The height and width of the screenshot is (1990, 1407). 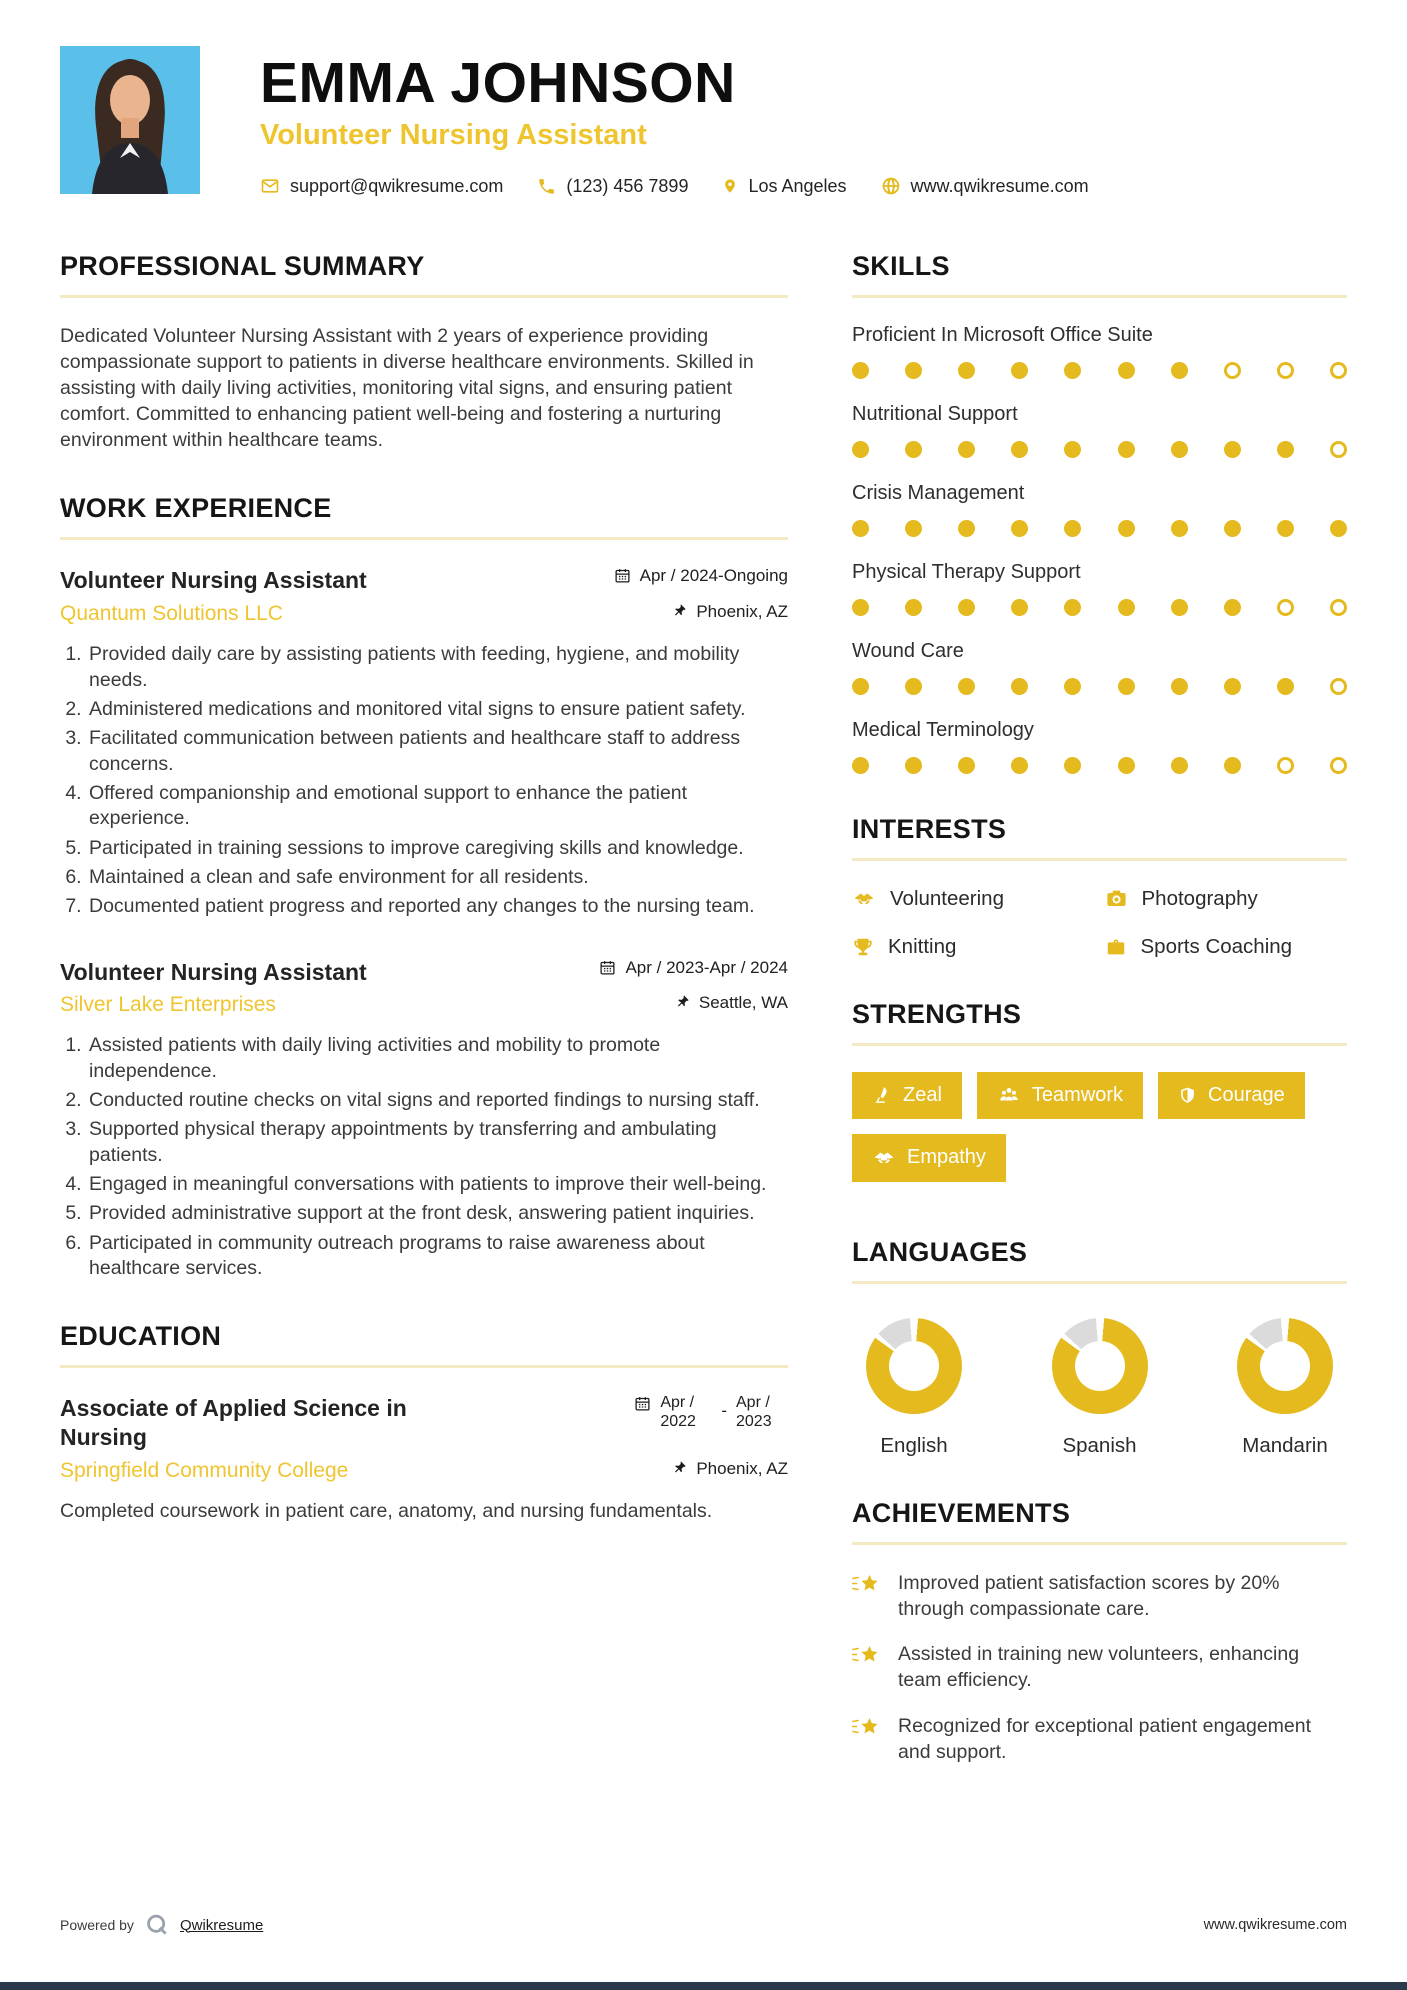 I want to click on skill-item: Nutritional Support, so click(x=1099, y=430).